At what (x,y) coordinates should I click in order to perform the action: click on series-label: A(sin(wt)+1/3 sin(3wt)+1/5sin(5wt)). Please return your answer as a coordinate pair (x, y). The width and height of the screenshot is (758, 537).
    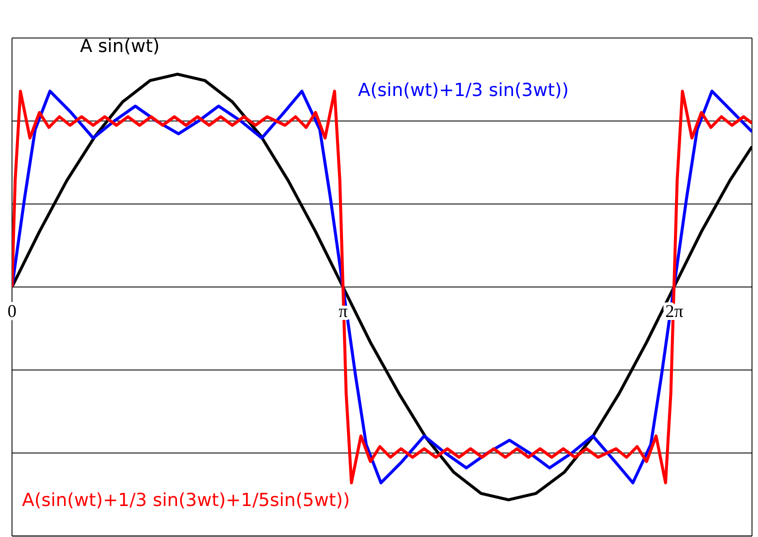
    Looking at the image, I should click on (186, 500).